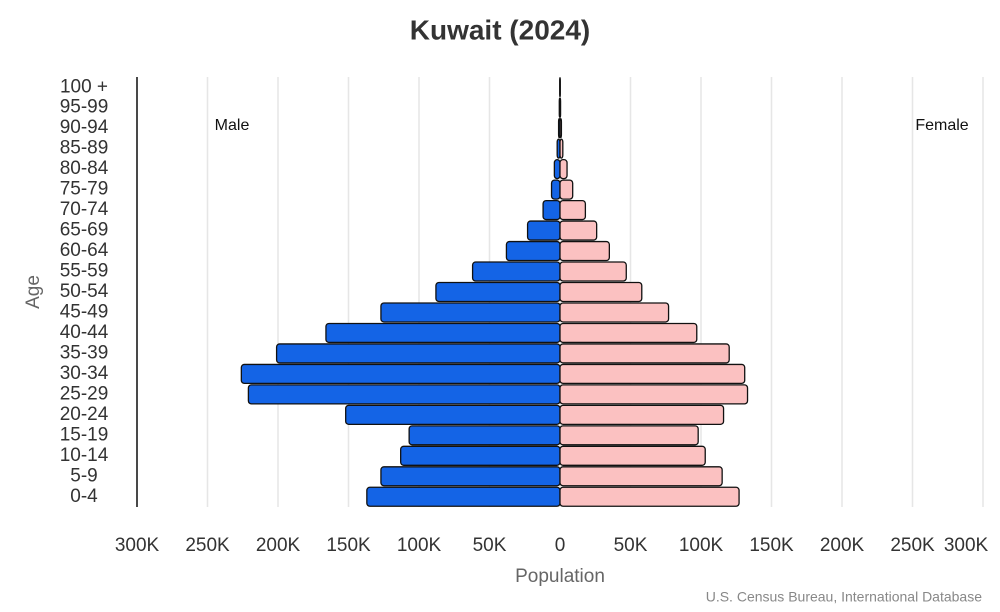  What do you see at coordinates (84, 393) in the screenshot?
I see `y-tick-label: 25-29` at bounding box center [84, 393].